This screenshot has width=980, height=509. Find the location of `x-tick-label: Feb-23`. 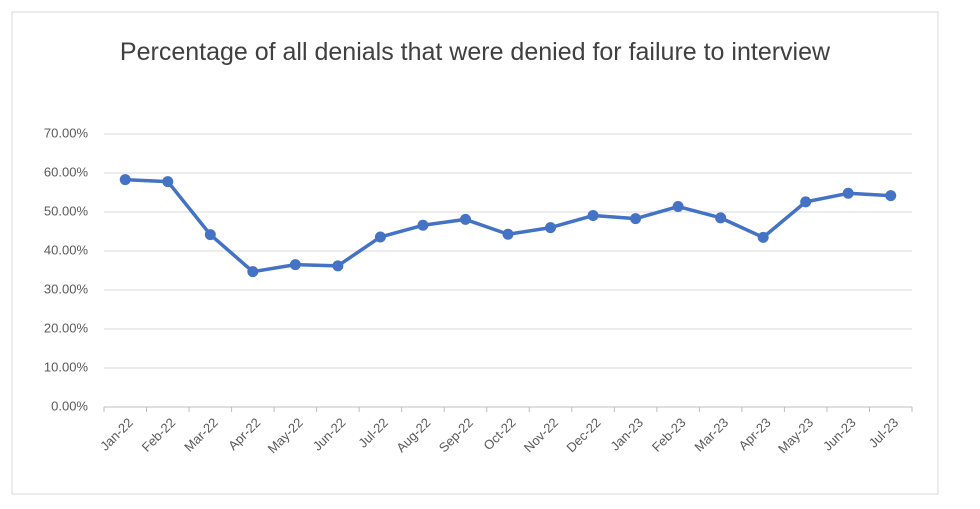

x-tick-label: Feb-23 is located at coordinates (669, 435).